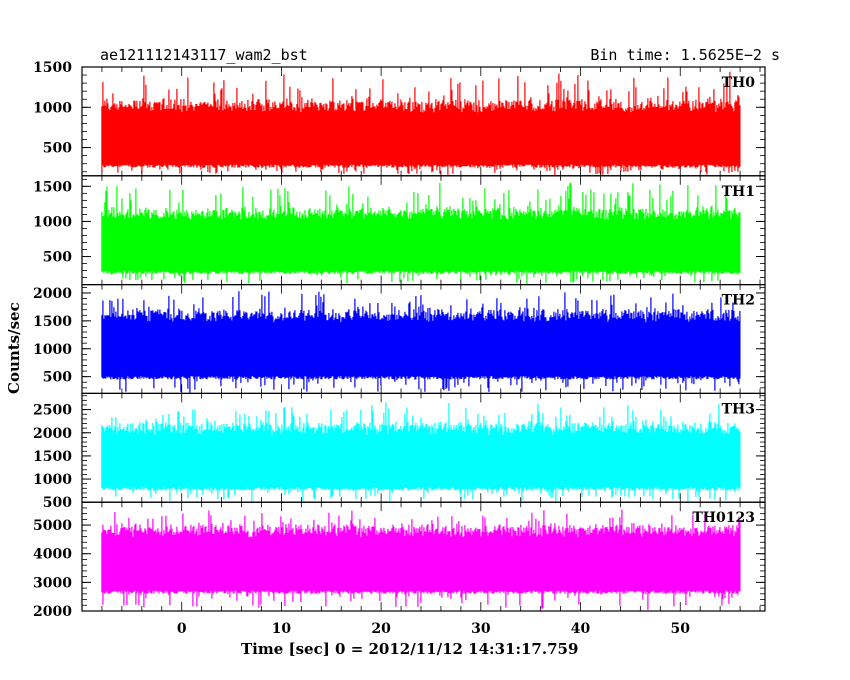 This screenshot has height=680, width=850. I want to click on panel-th2: 500 1000 1500 2000 TH2, so click(399, 339).